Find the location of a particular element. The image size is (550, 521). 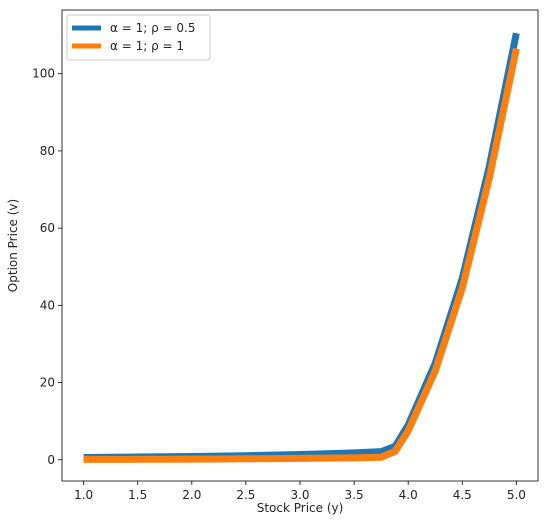

x-tick-label: 2.0 is located at coordinates (191, 495).